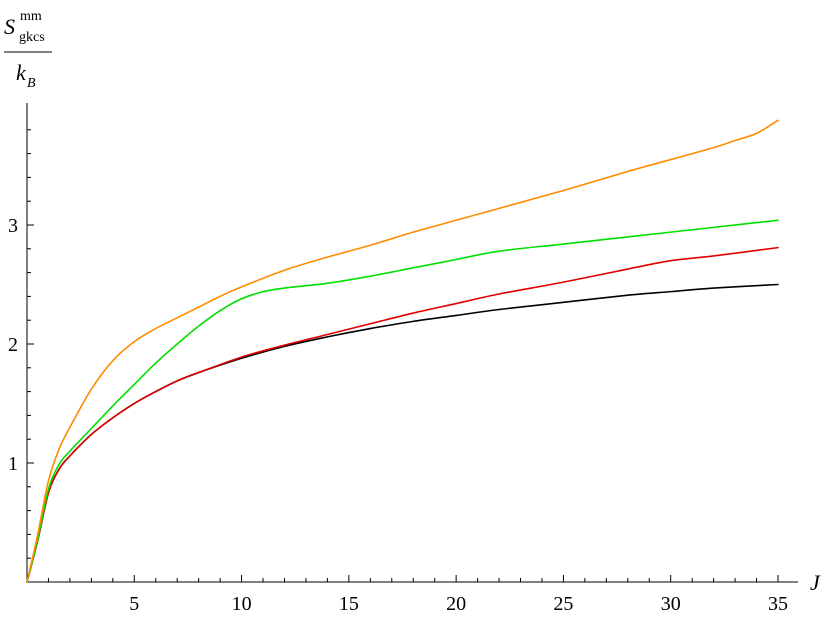 The image size is (830, 619). What do you see at coordinates (13, 464) in the screenshot?
I see `y-tick-label: 1` at bounding box center [13, 464].